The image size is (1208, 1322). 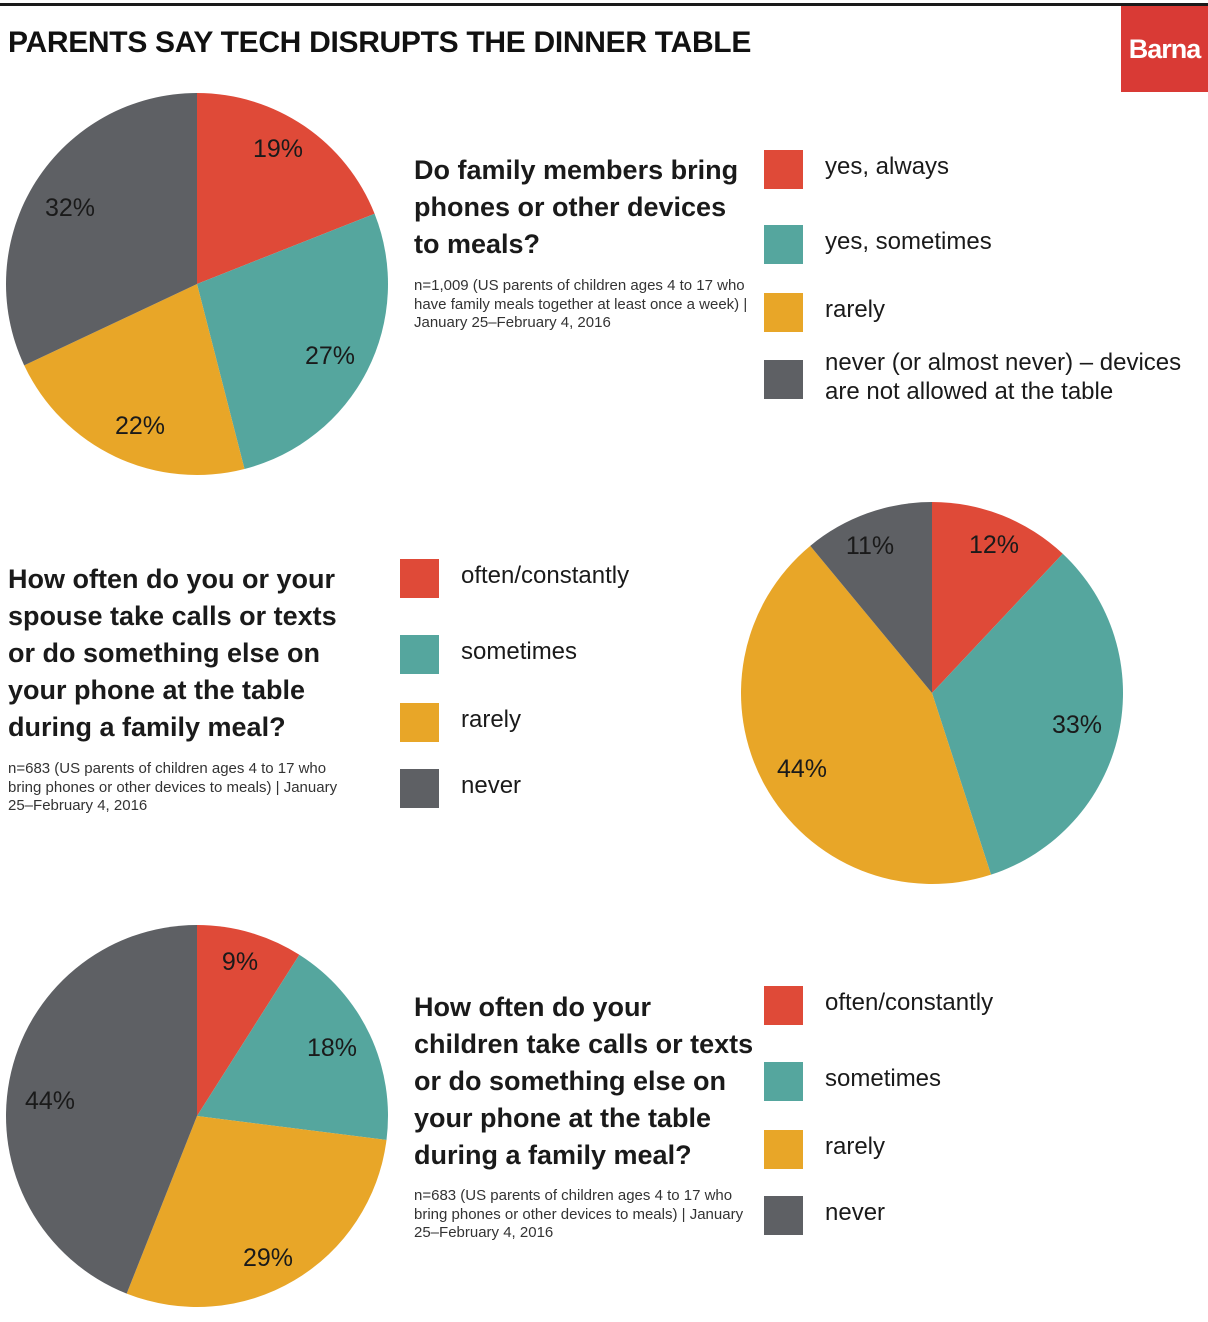 What do you see at coordinates (1164, 49) in the screenshot?
I see `barna-logo: Barna` at bounding box center [1164, 49].